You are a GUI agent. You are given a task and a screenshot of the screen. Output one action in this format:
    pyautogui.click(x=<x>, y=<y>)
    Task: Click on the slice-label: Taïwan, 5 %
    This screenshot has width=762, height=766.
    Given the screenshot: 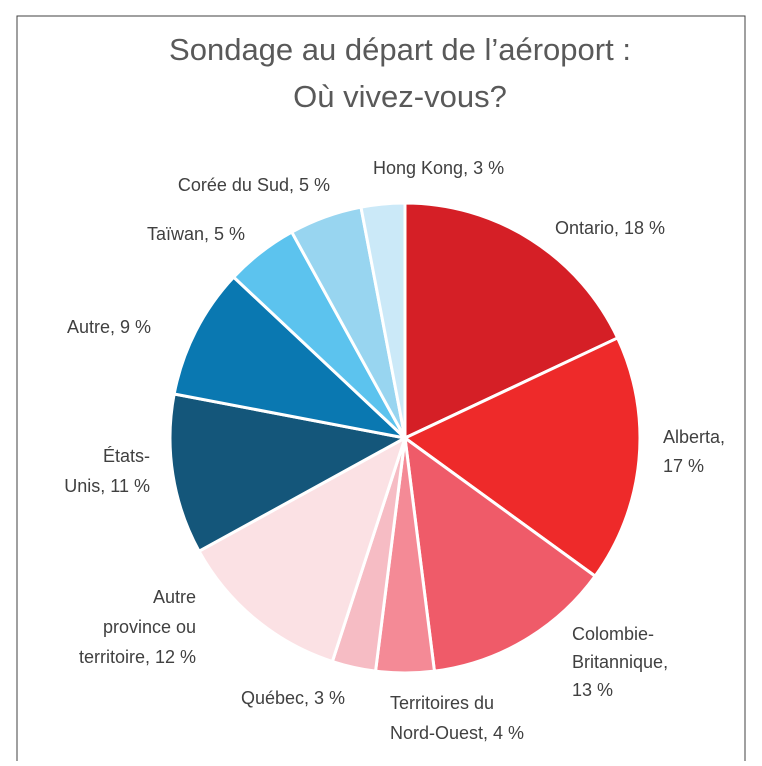 What is the action you would take?
    pyautogui.click(x=196, y=234)
    